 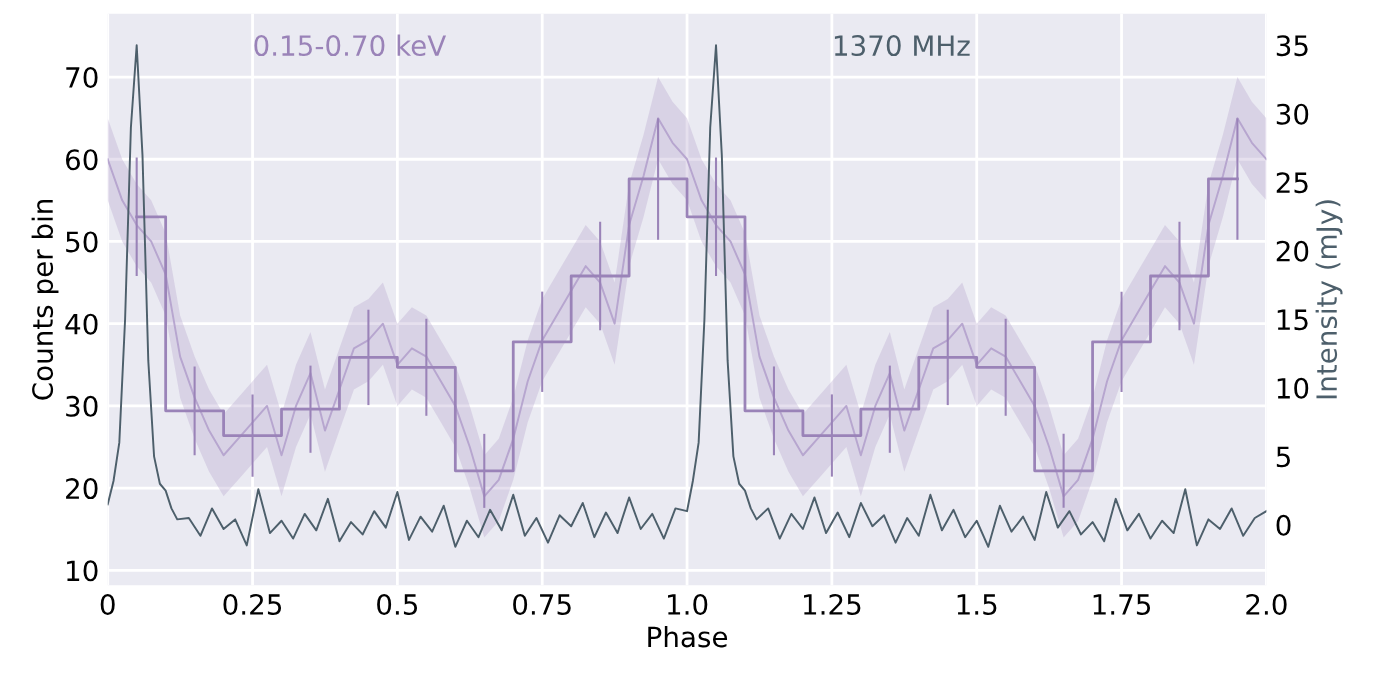 I want to click on x-tick-label: 0.25, so click(x=252, y=604).